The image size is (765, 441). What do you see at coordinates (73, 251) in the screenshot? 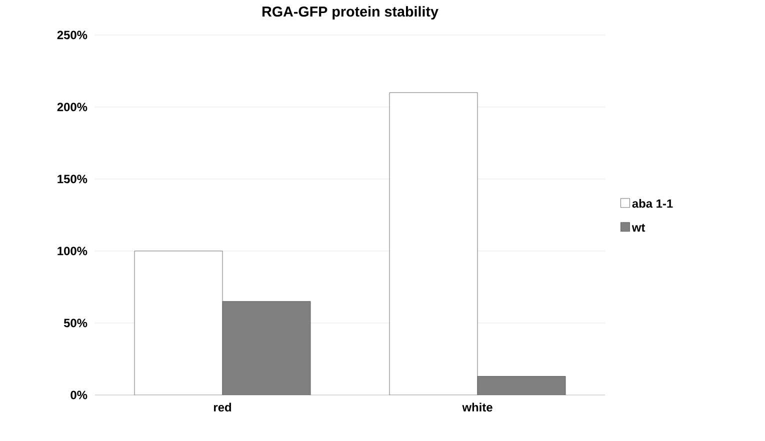
I see `y-tick-label: 100%` at bounding box center [73, 251].